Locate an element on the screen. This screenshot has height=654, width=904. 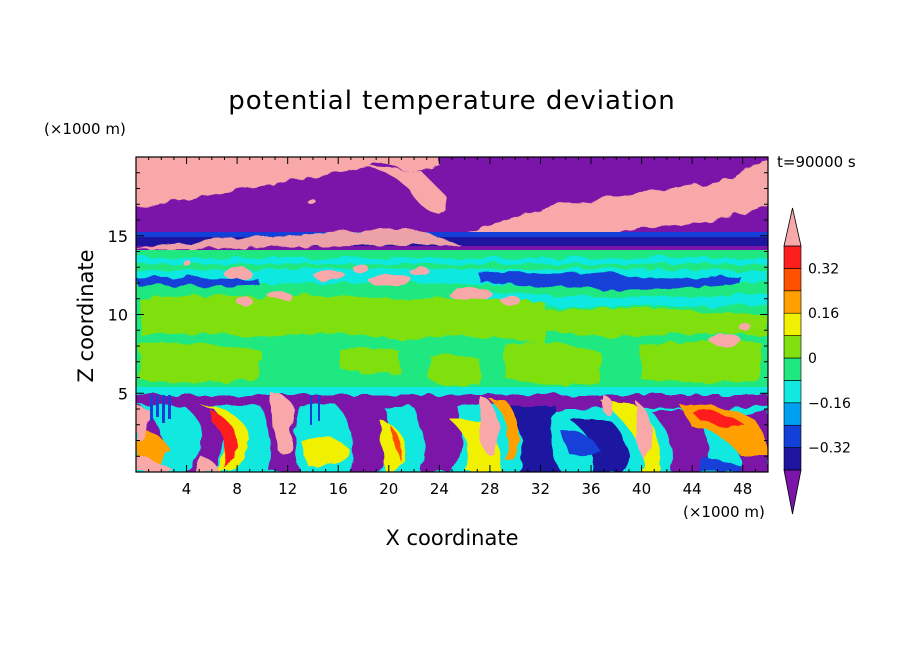
x-tick-label: 48 is located at coordinates (742, 489).